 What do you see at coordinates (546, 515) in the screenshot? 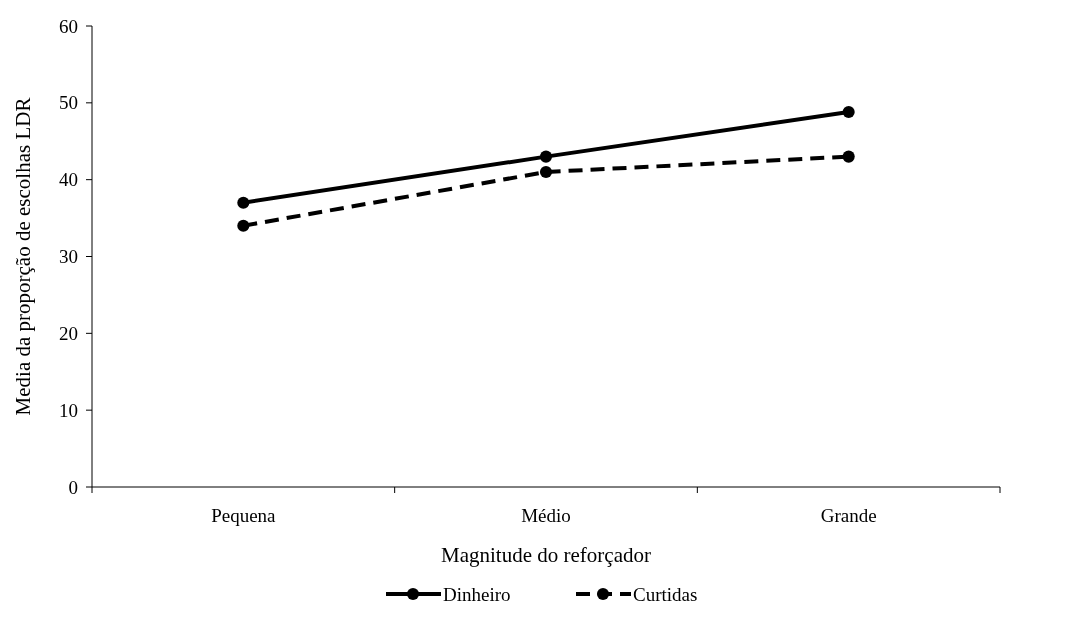
I see `x-tick-label: Médio` at bounding box center [546, 515].